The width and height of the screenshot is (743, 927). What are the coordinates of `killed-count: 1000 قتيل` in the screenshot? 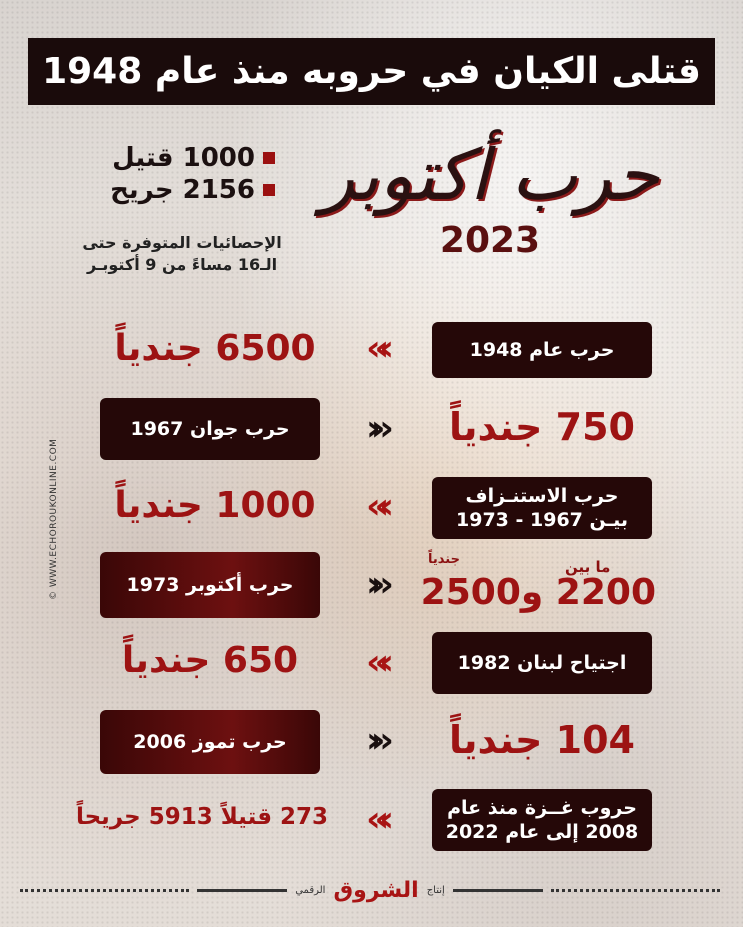 It's located at (183, 158).